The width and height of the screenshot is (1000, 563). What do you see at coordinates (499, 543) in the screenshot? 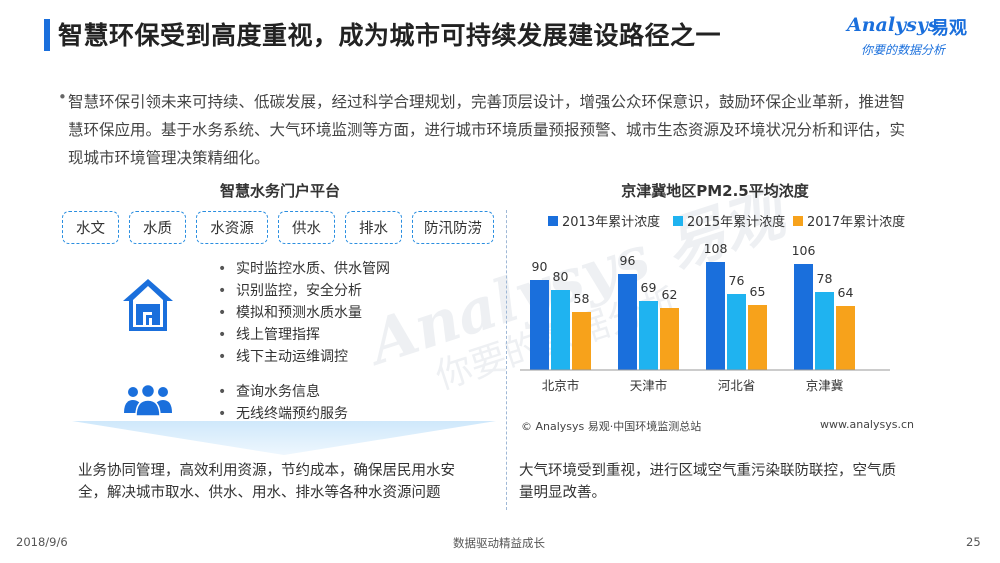
I see `footer-slogan: 数据驱动精益成长` at bounding box center [499, 543].